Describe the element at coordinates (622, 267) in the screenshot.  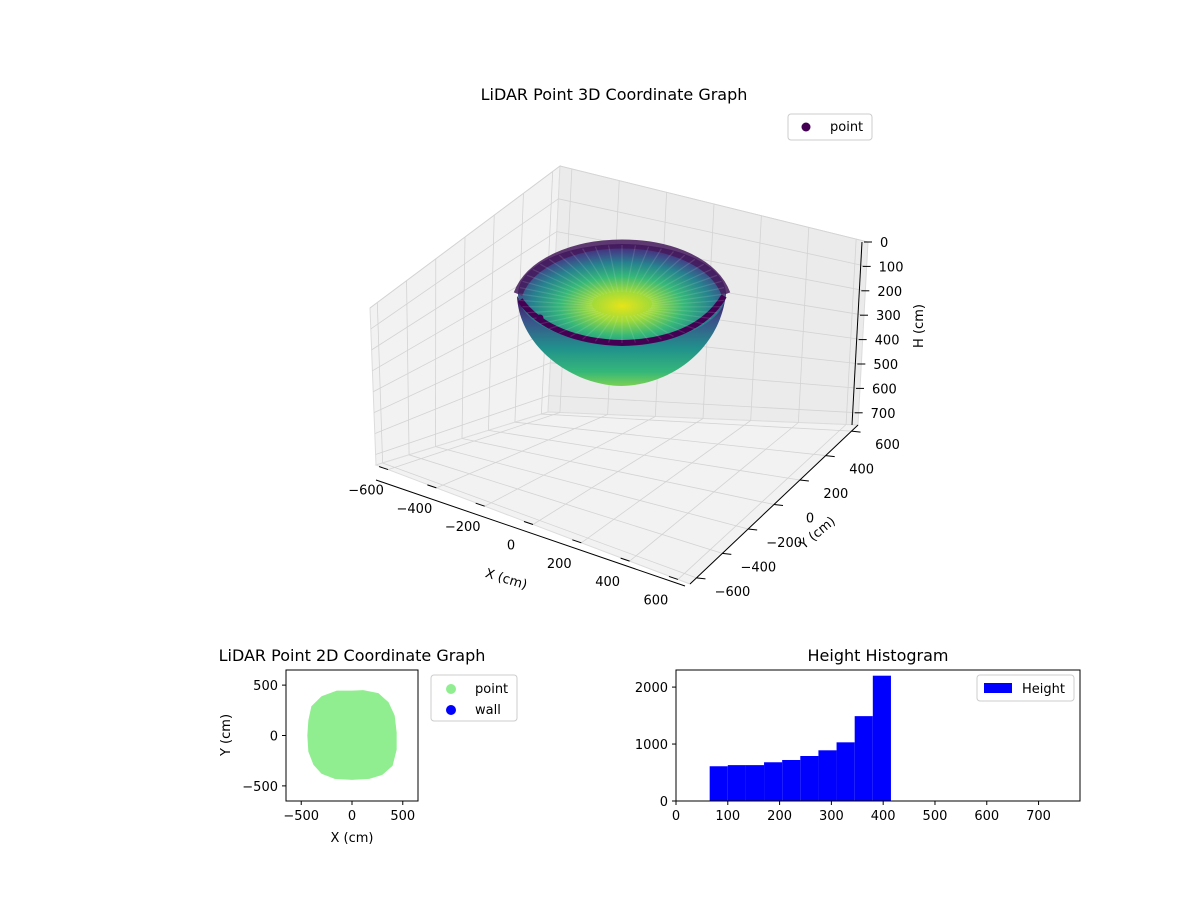
I see `bowl-rim-far` at that location.